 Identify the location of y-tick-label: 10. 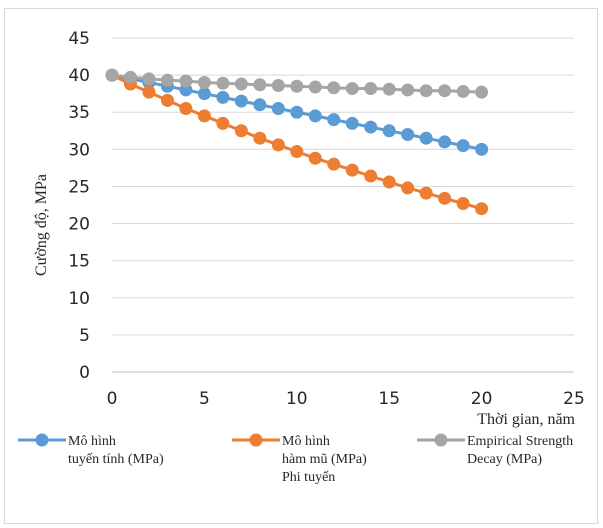
(79, 299).